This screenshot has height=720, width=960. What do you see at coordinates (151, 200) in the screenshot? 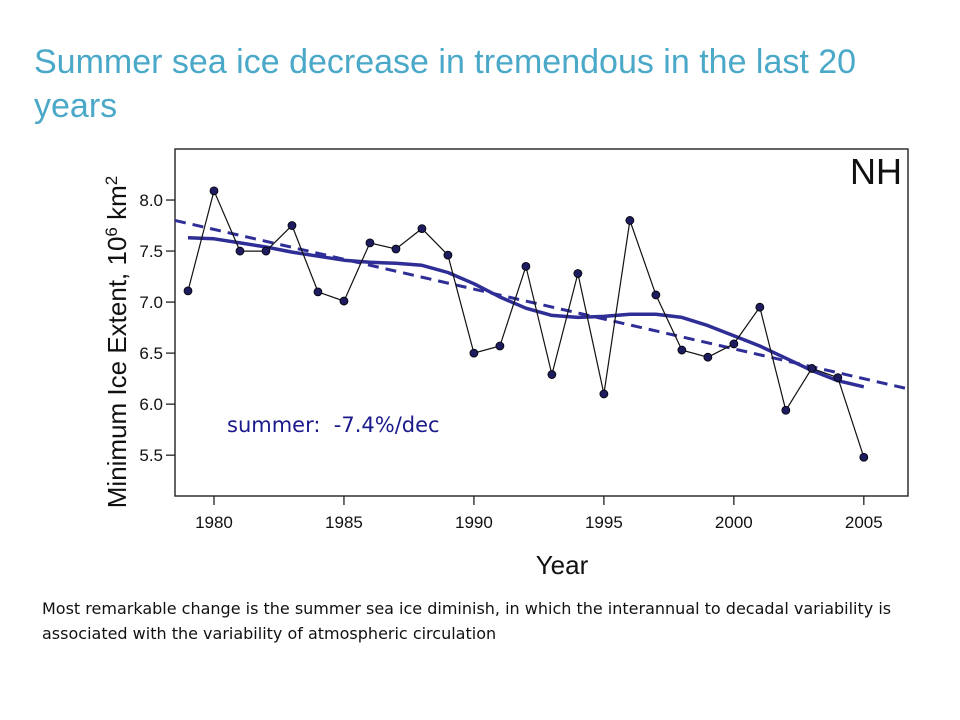
I see `y-tick-label: 8.0` at bounding box center [151, 200].